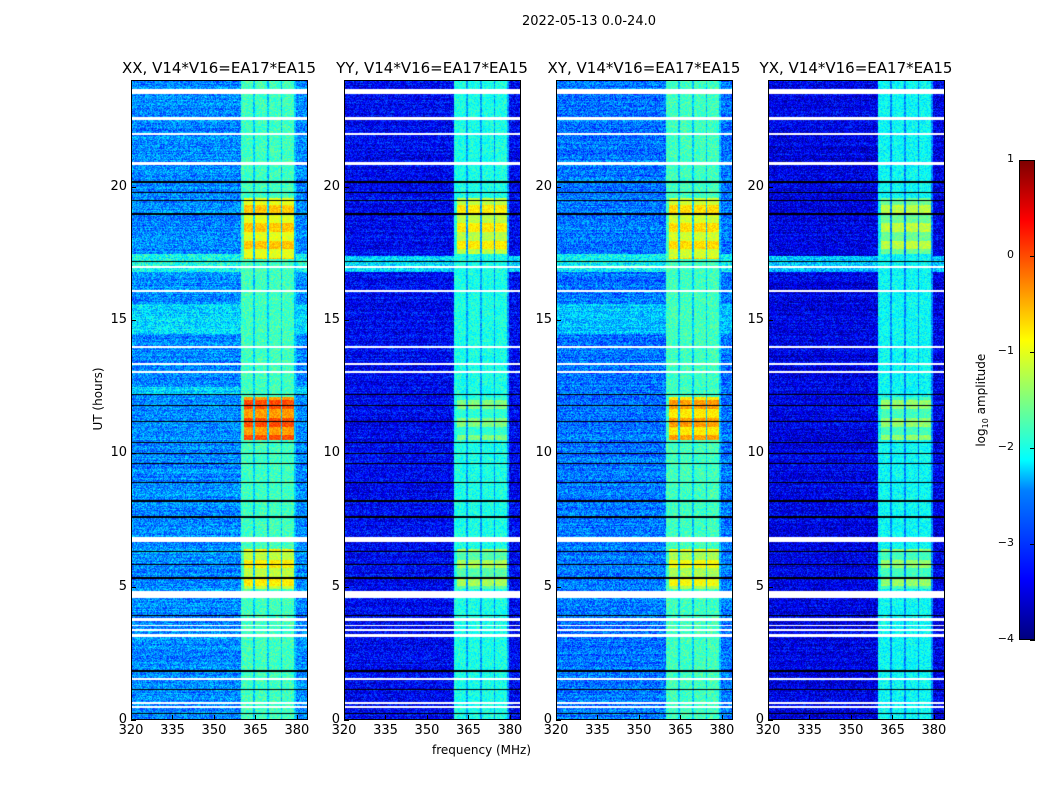 This screenshot has width=1050, height=800. What do you see at coordinates (218, 68) in the screenshot?
I see `panel-title: XX, V14*V16=EA17*EA15` at bounding box center [218, 68].